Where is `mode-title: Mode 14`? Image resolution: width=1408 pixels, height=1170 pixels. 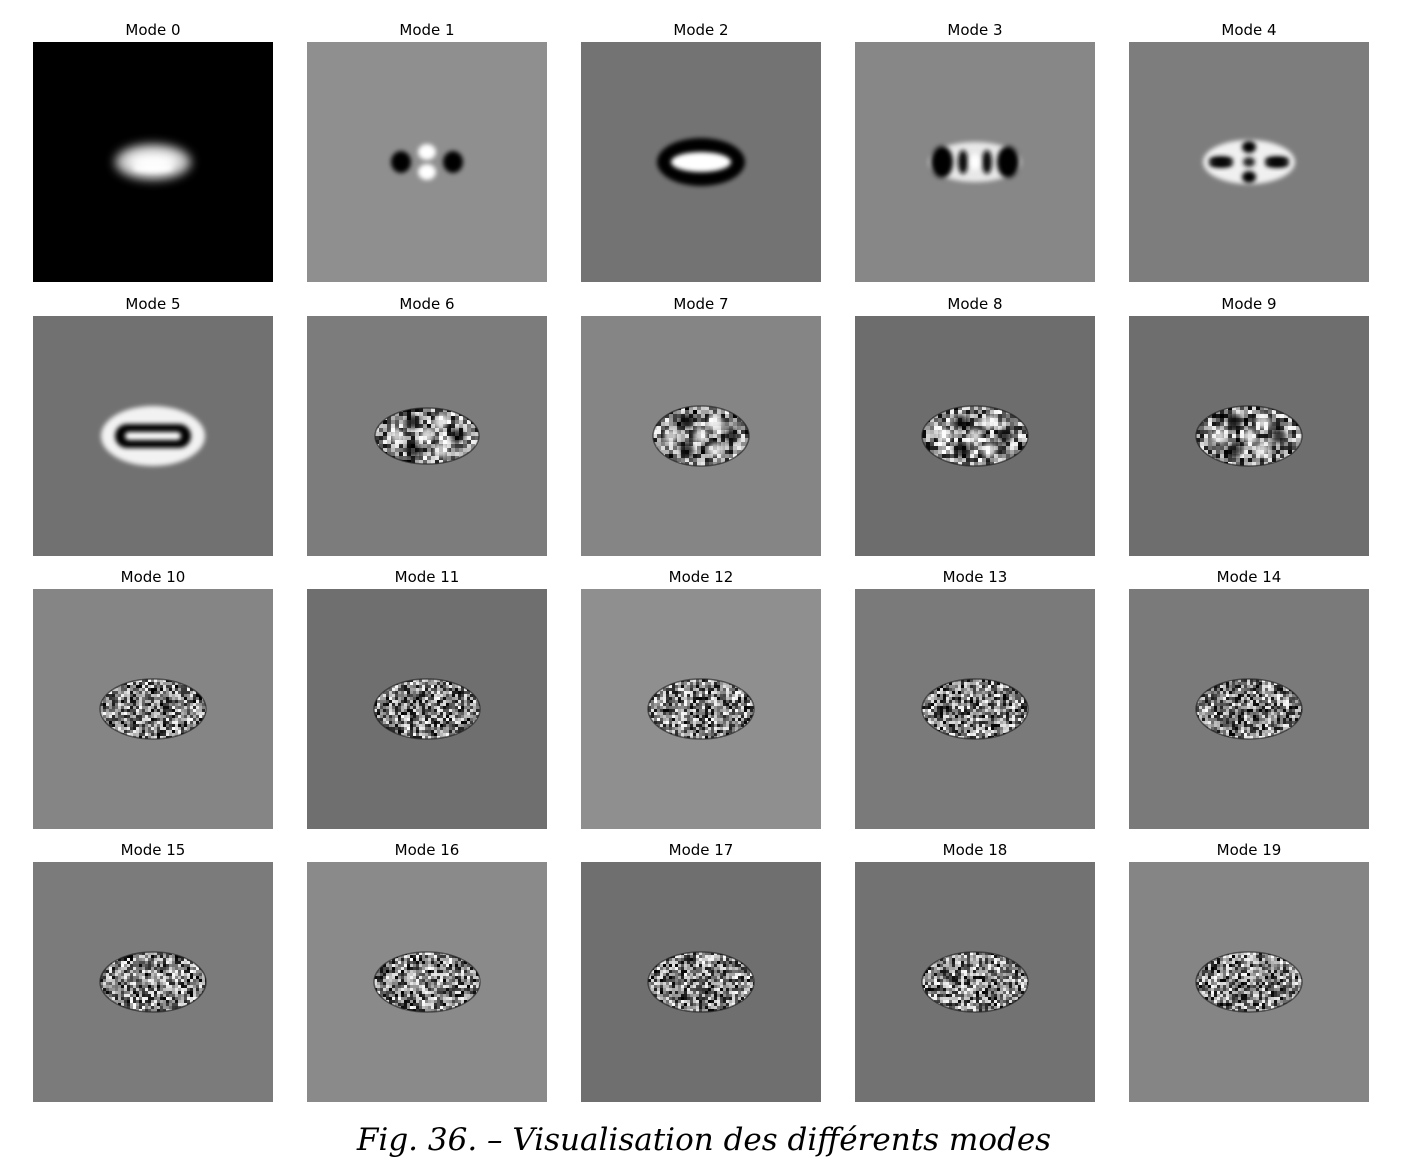 mode-title: Mode 14 is located at coordinates (1249, 577).